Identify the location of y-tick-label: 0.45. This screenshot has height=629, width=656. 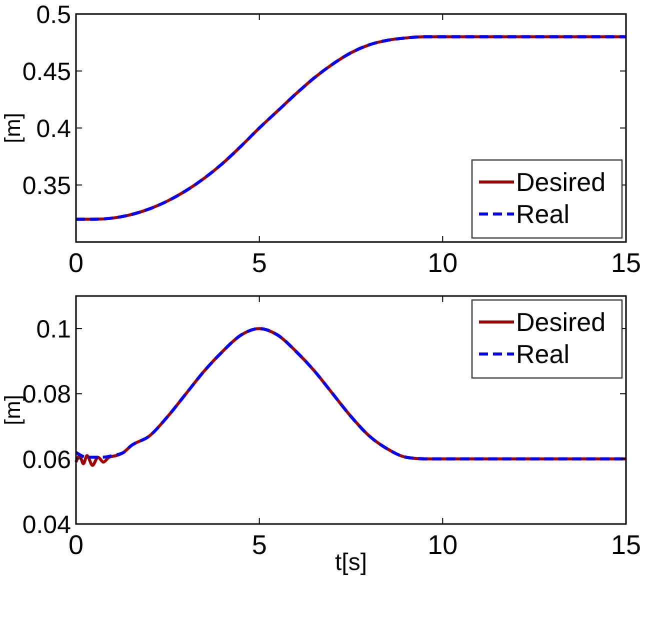
(46, 72).